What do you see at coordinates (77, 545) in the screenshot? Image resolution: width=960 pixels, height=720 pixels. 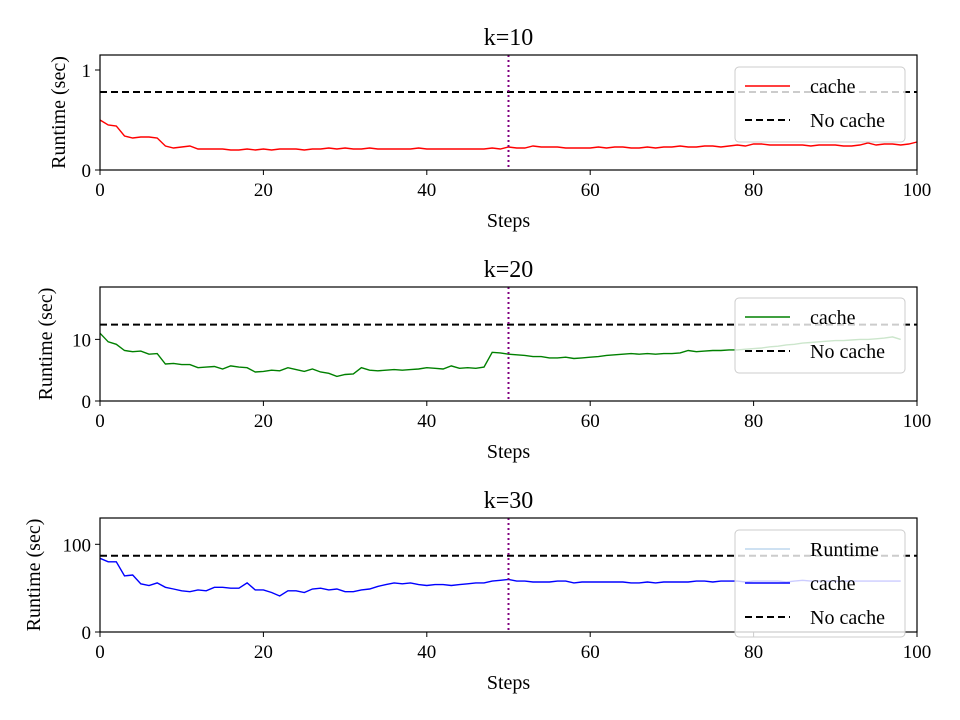 I see `y-tick-label: 100` at bounding box center [77, 545].